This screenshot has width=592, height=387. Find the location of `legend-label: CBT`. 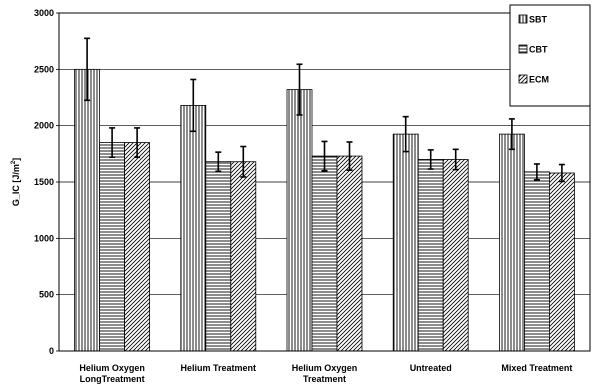

legend-label: CBT is located at coordinates (538, 50).